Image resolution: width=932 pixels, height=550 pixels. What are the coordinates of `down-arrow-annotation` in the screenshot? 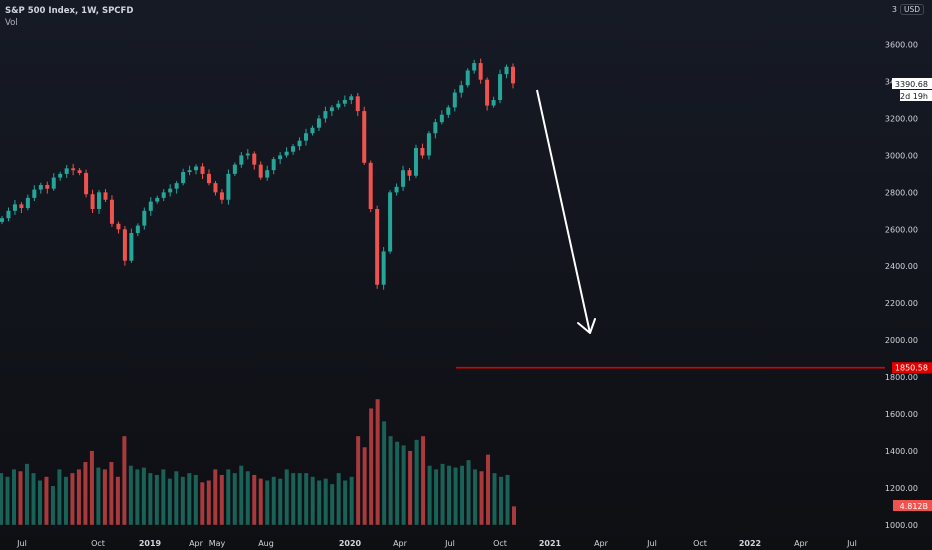 It's located at (566, 211).